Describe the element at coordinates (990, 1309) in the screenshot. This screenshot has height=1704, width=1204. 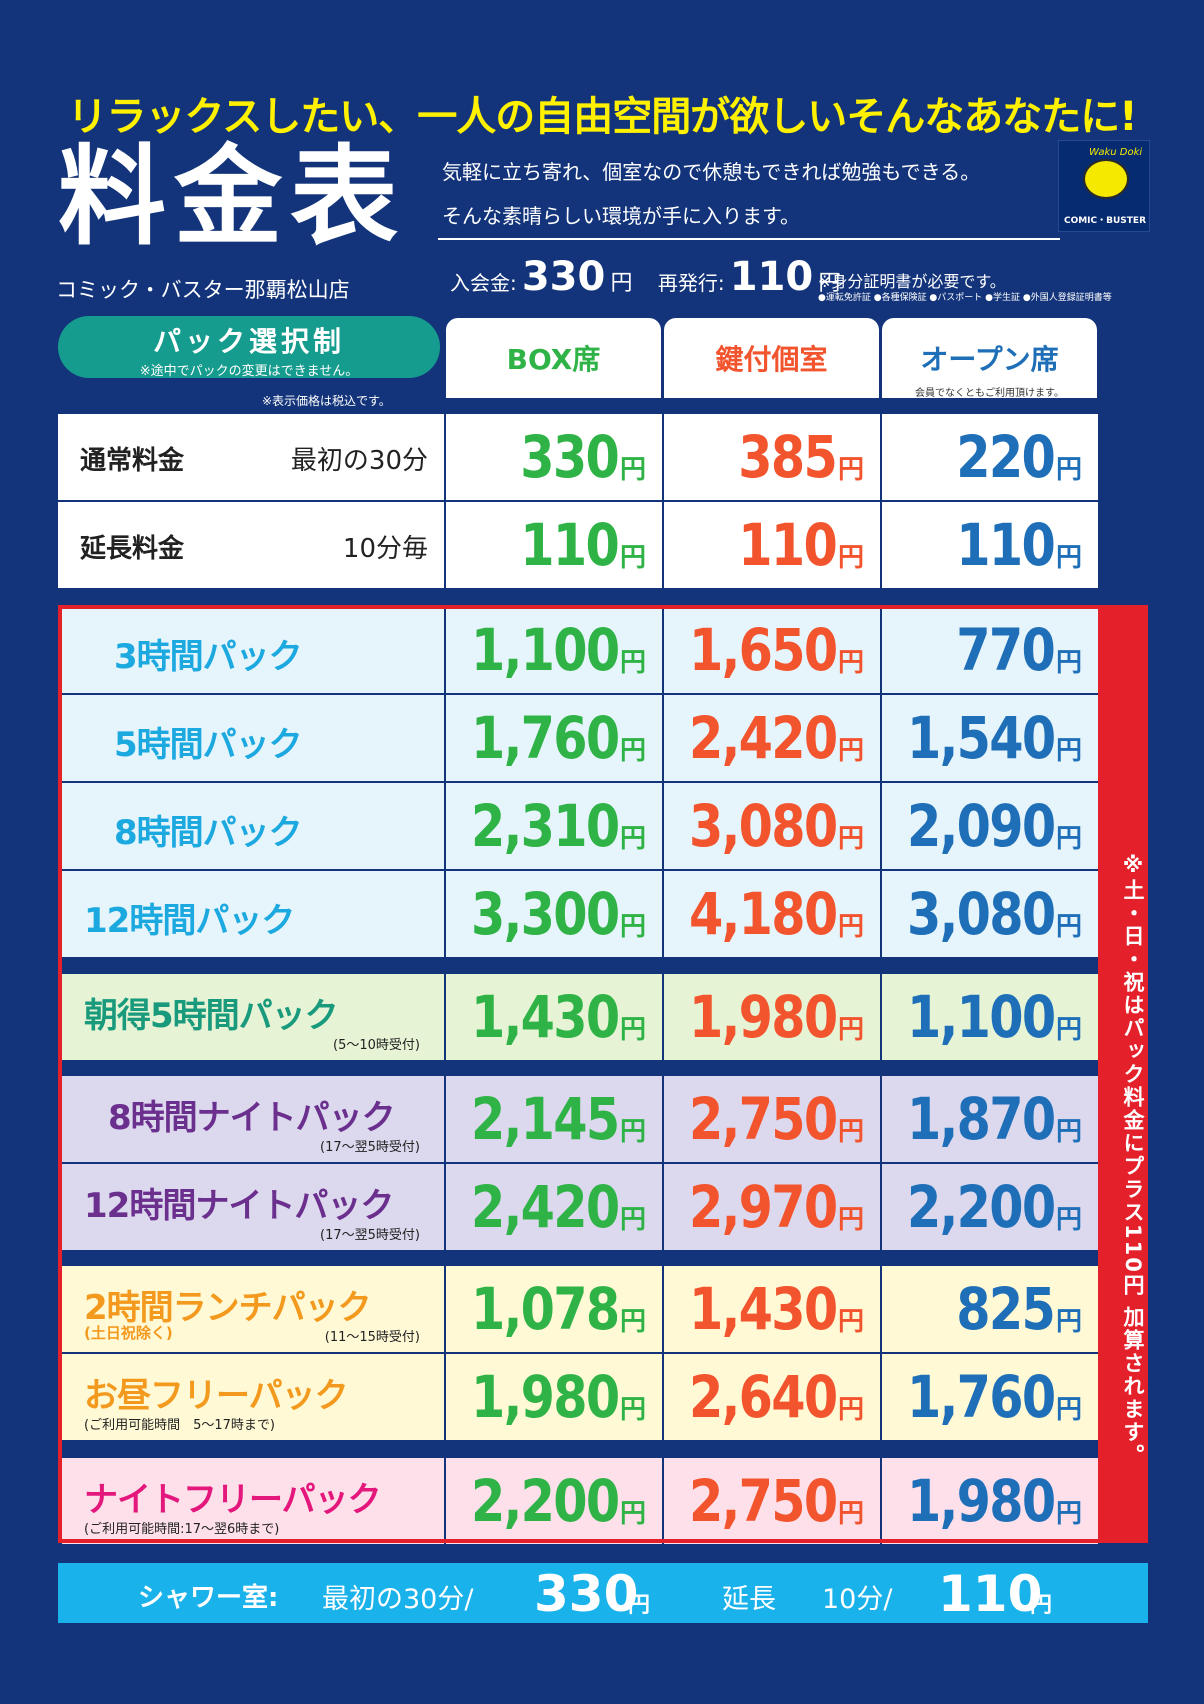
I see `price-cell: 825 円` at that location.